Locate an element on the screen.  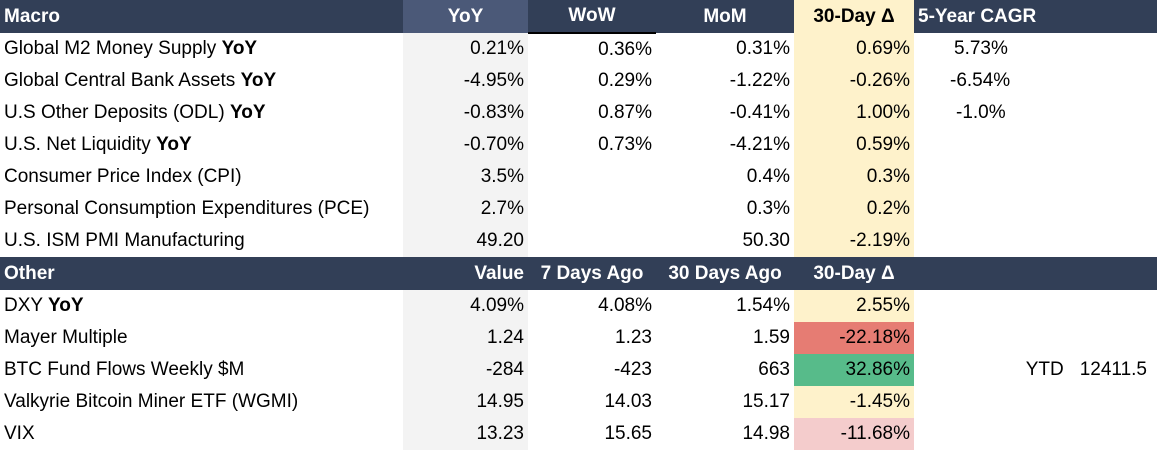
cell-wow: 0.87% is located at coordinates (625, 112).